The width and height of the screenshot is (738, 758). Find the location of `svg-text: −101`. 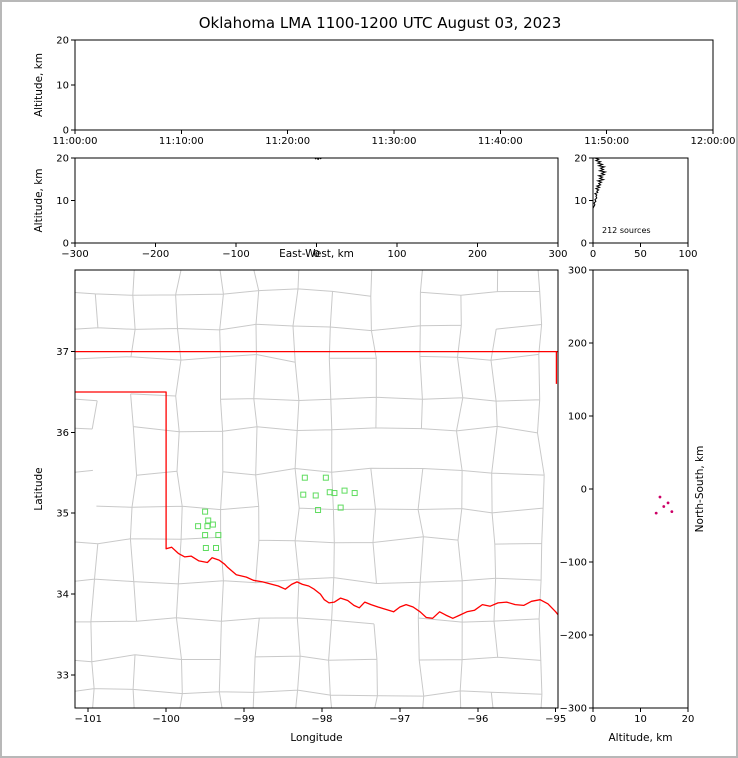

svg-text: −101 is located at coordinates (88, 719).